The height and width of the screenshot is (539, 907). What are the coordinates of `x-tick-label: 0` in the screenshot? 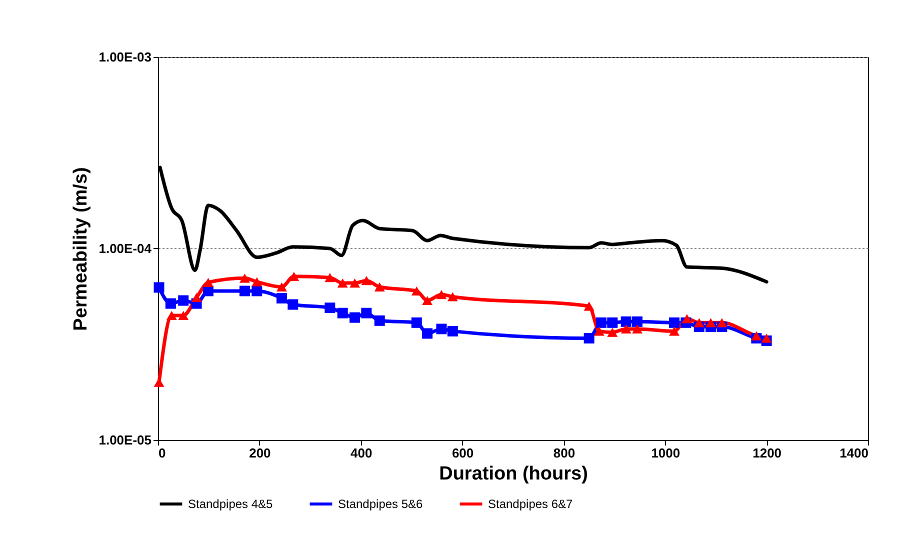 It's located at (162, 453).